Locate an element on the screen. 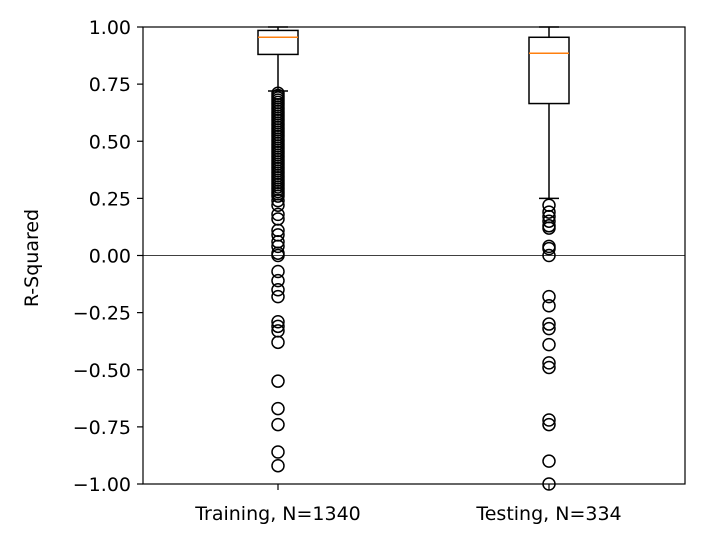 Image resolution: width=702 pixels, height=543 pixels. x-tick-label: Training, N=1340 is located at coordinates (277, 514).